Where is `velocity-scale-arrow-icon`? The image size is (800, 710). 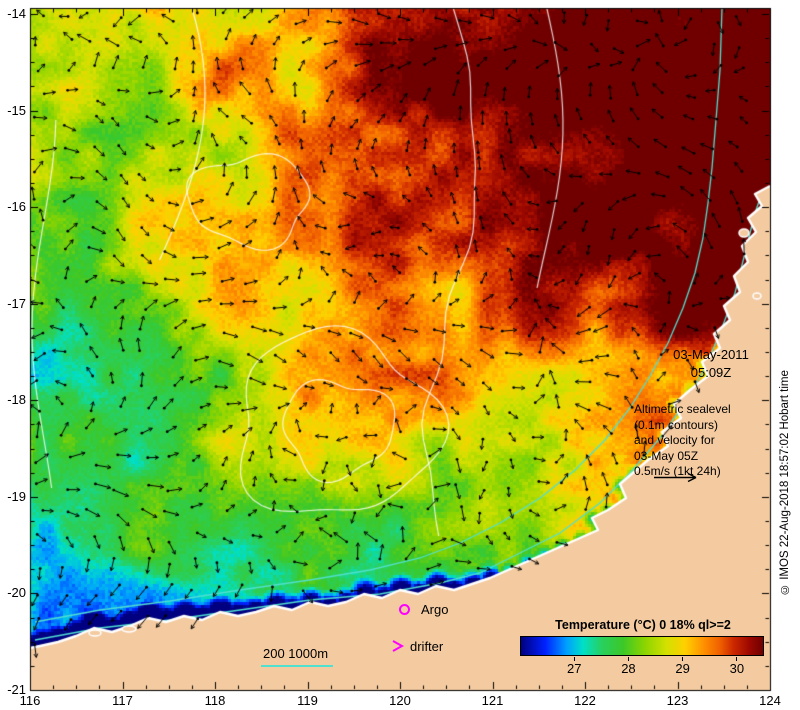
velocity-scale-arrow-icon is located at coordinates (675, 477).